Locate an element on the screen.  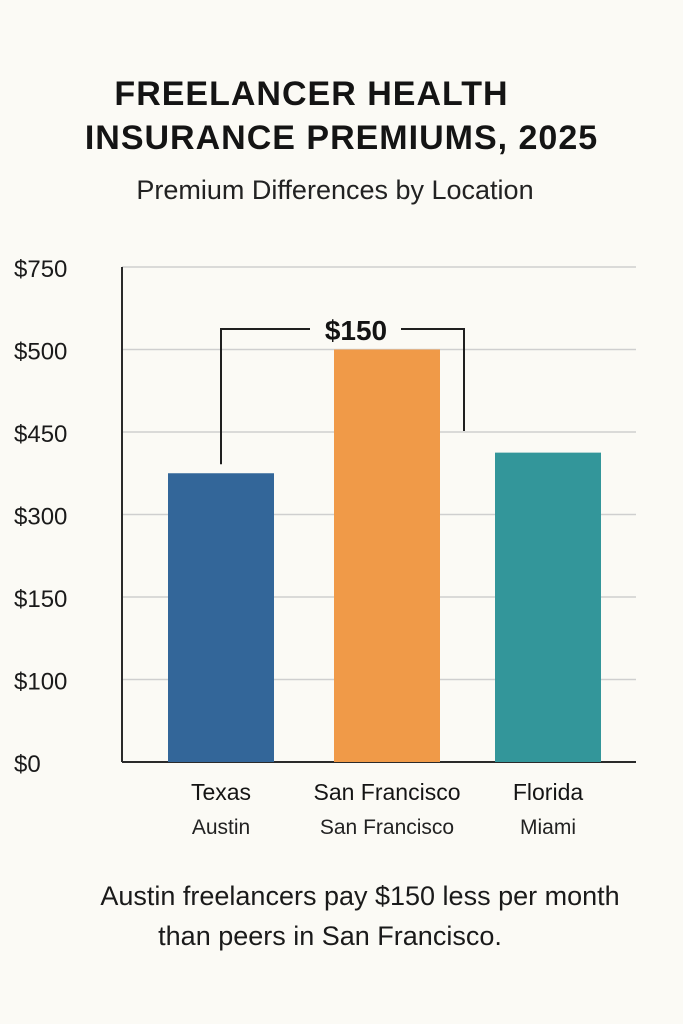
x-tick-label: Texas is located at coordinates (221, 792).